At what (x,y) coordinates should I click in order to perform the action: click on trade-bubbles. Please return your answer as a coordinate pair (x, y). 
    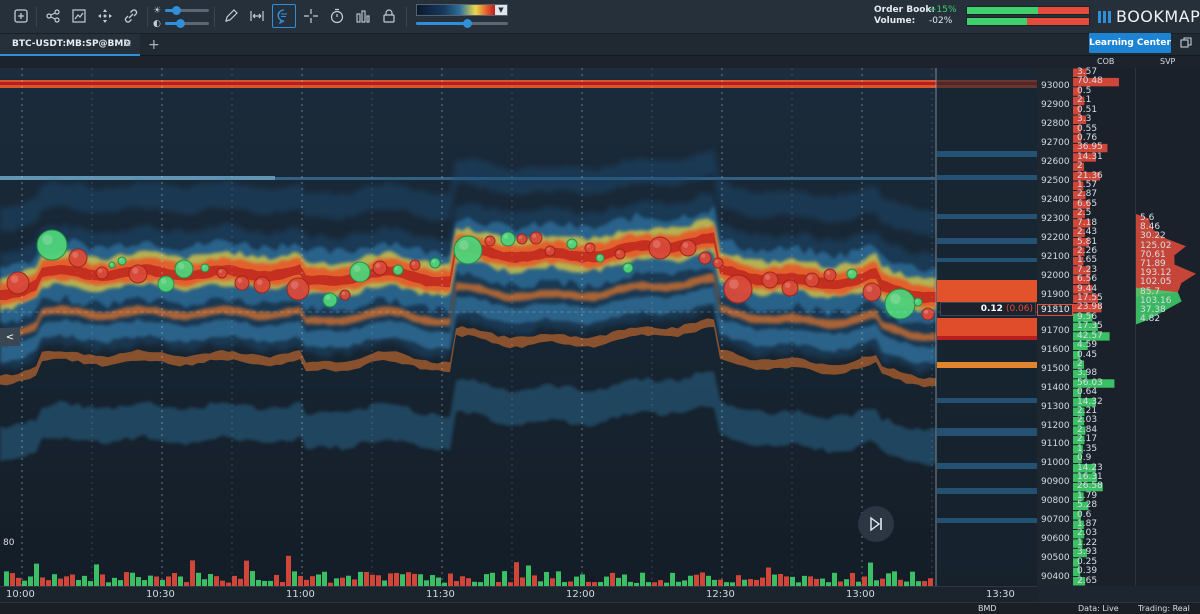
    Looking at the image, I should click on (470, 275).